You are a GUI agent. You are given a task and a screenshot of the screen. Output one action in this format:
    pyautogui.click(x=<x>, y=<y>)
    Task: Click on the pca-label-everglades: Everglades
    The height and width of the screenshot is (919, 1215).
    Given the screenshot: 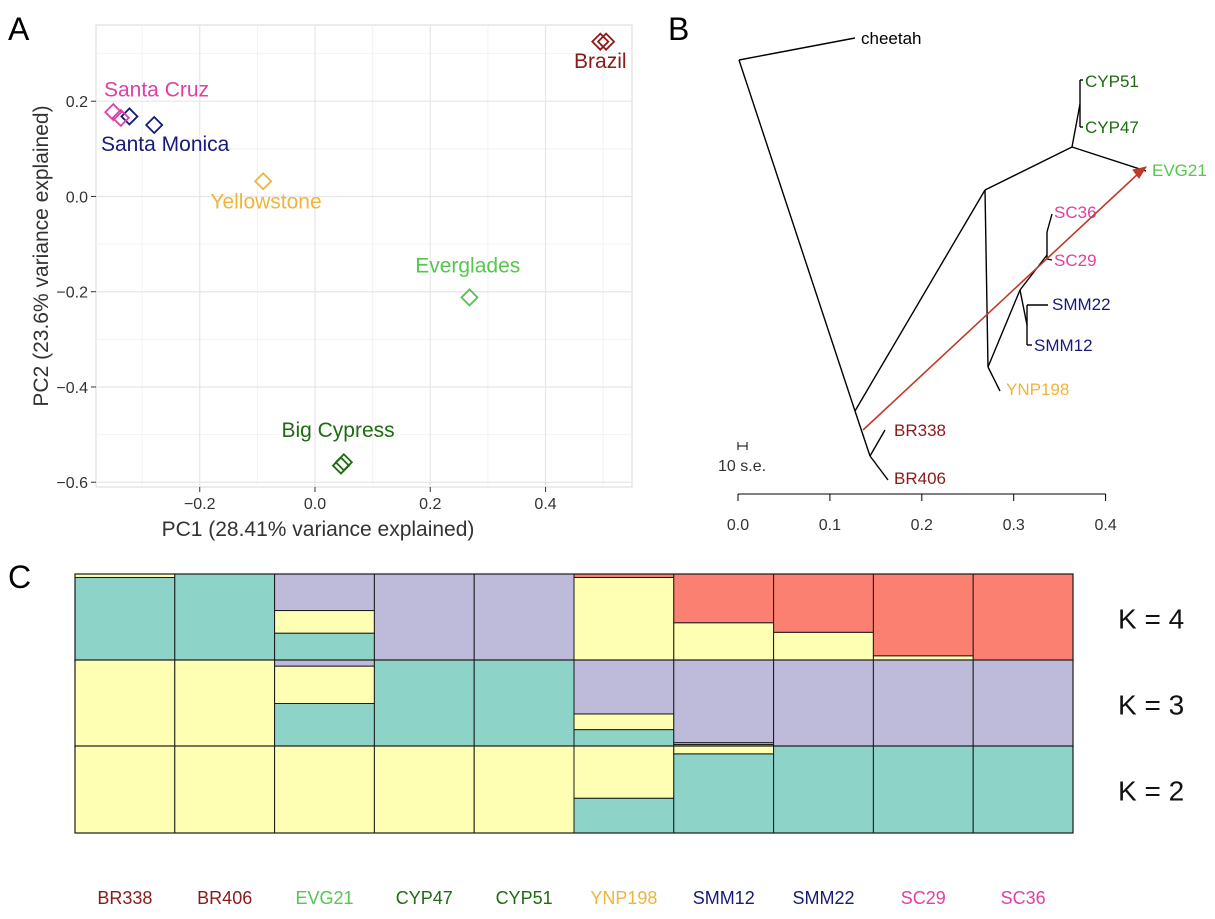 What is the action you would take?
    pyautogui.click(x=467, y=266)
    